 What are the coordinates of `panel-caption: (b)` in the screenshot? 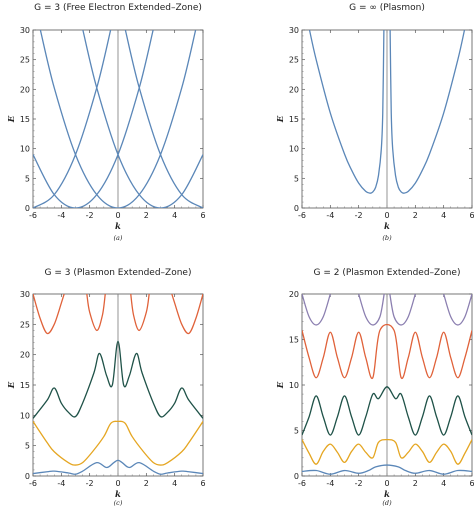 It's located at (387, 238).